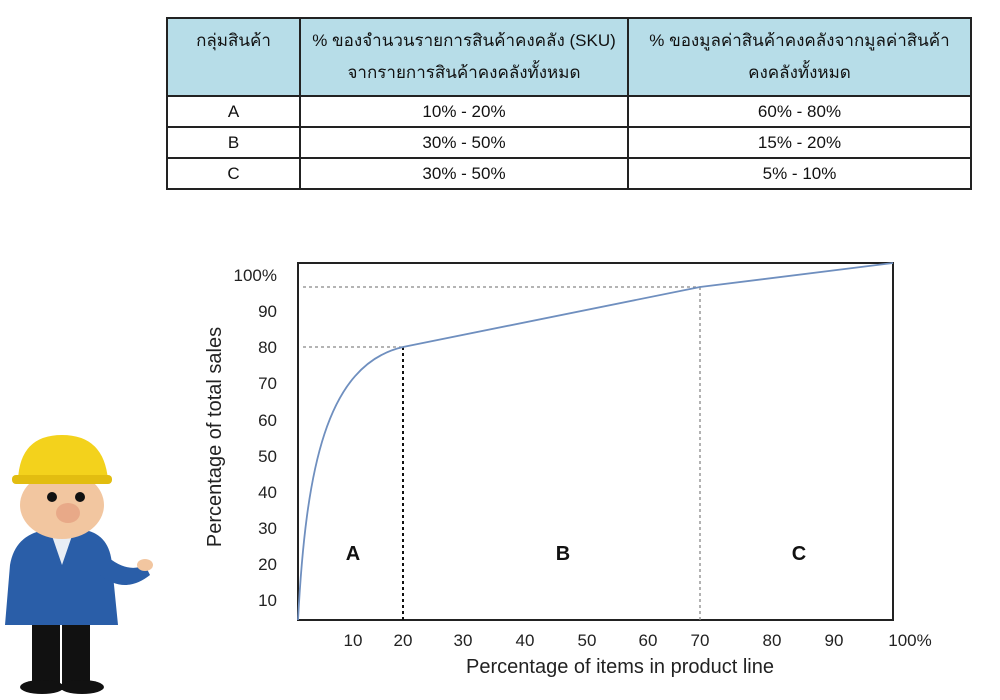 The height and width of the screenshot is (700, 1000). What do you see at coordinates (267, 528) in the screenshot?
I see `y-tick-label: 30` at bounding box center [267, 528].